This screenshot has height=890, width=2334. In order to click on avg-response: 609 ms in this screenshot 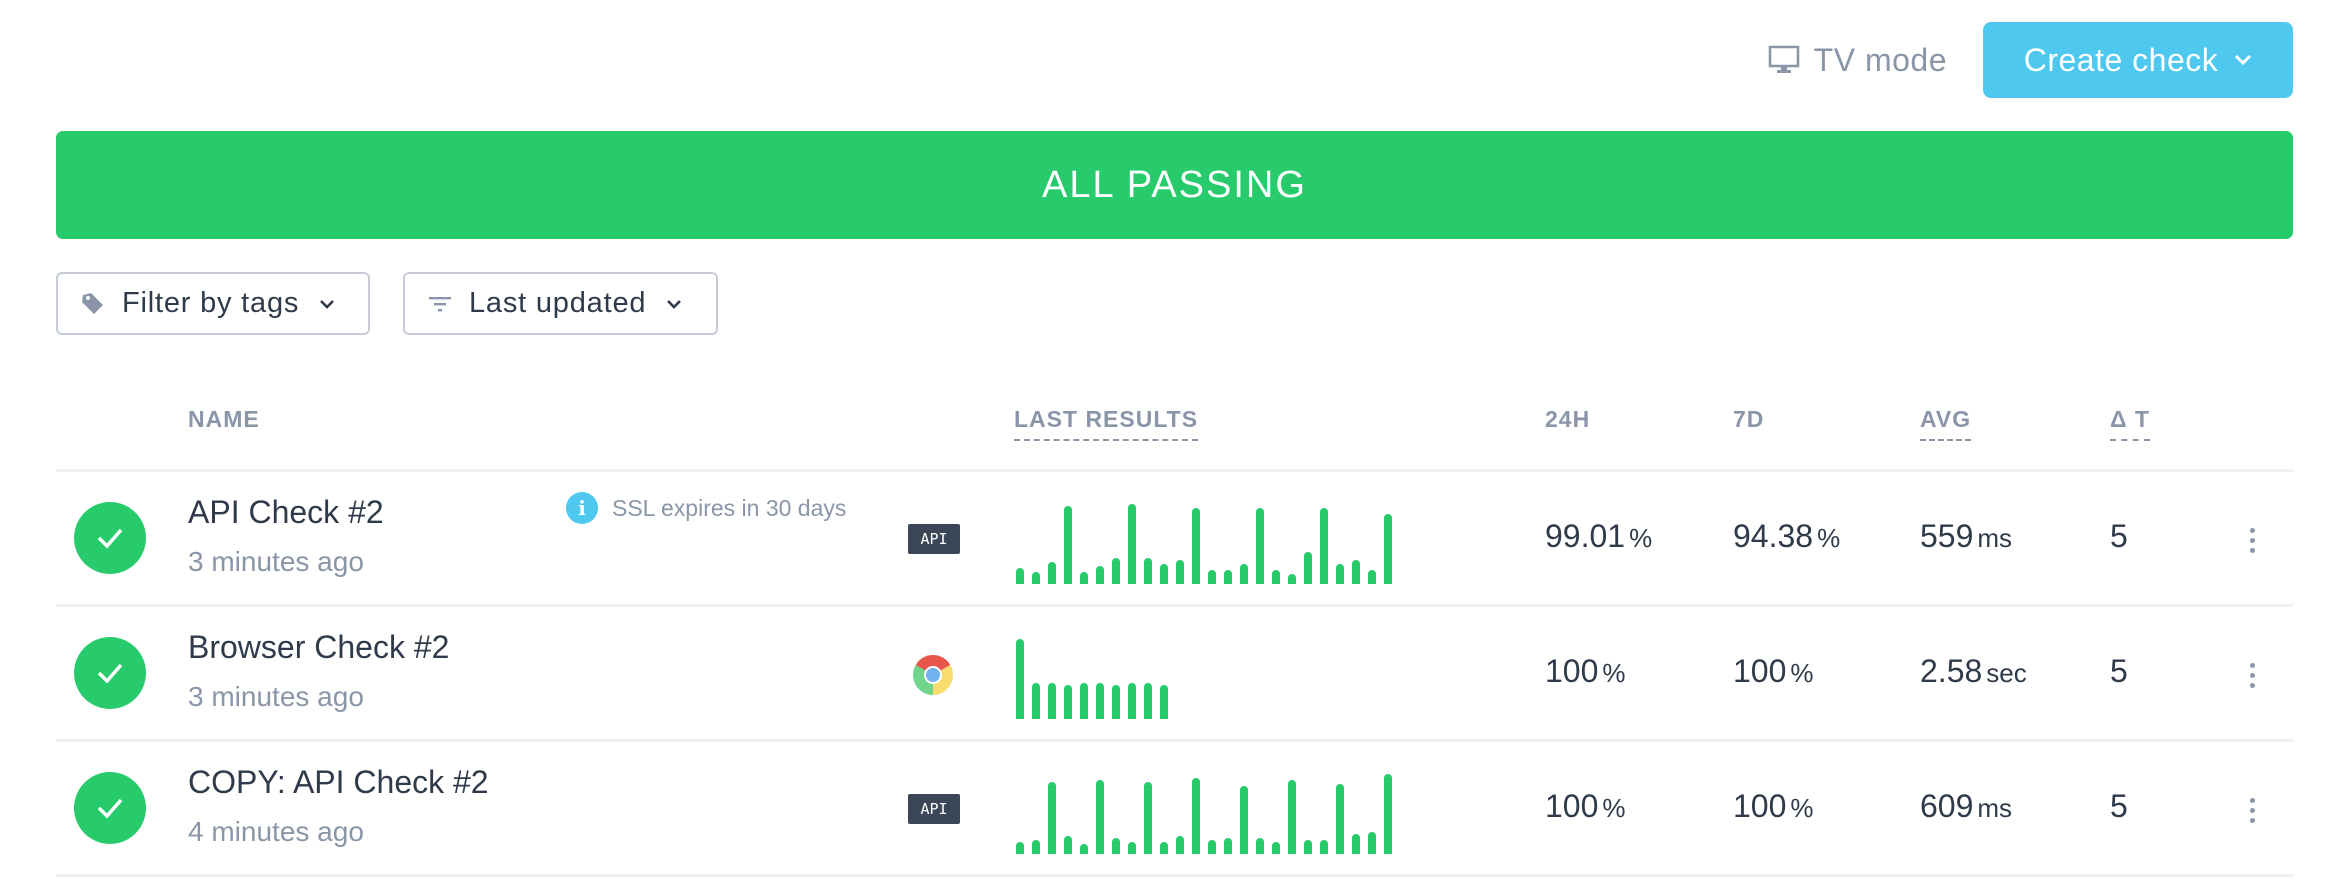, I will do `click(1966, 806)`.